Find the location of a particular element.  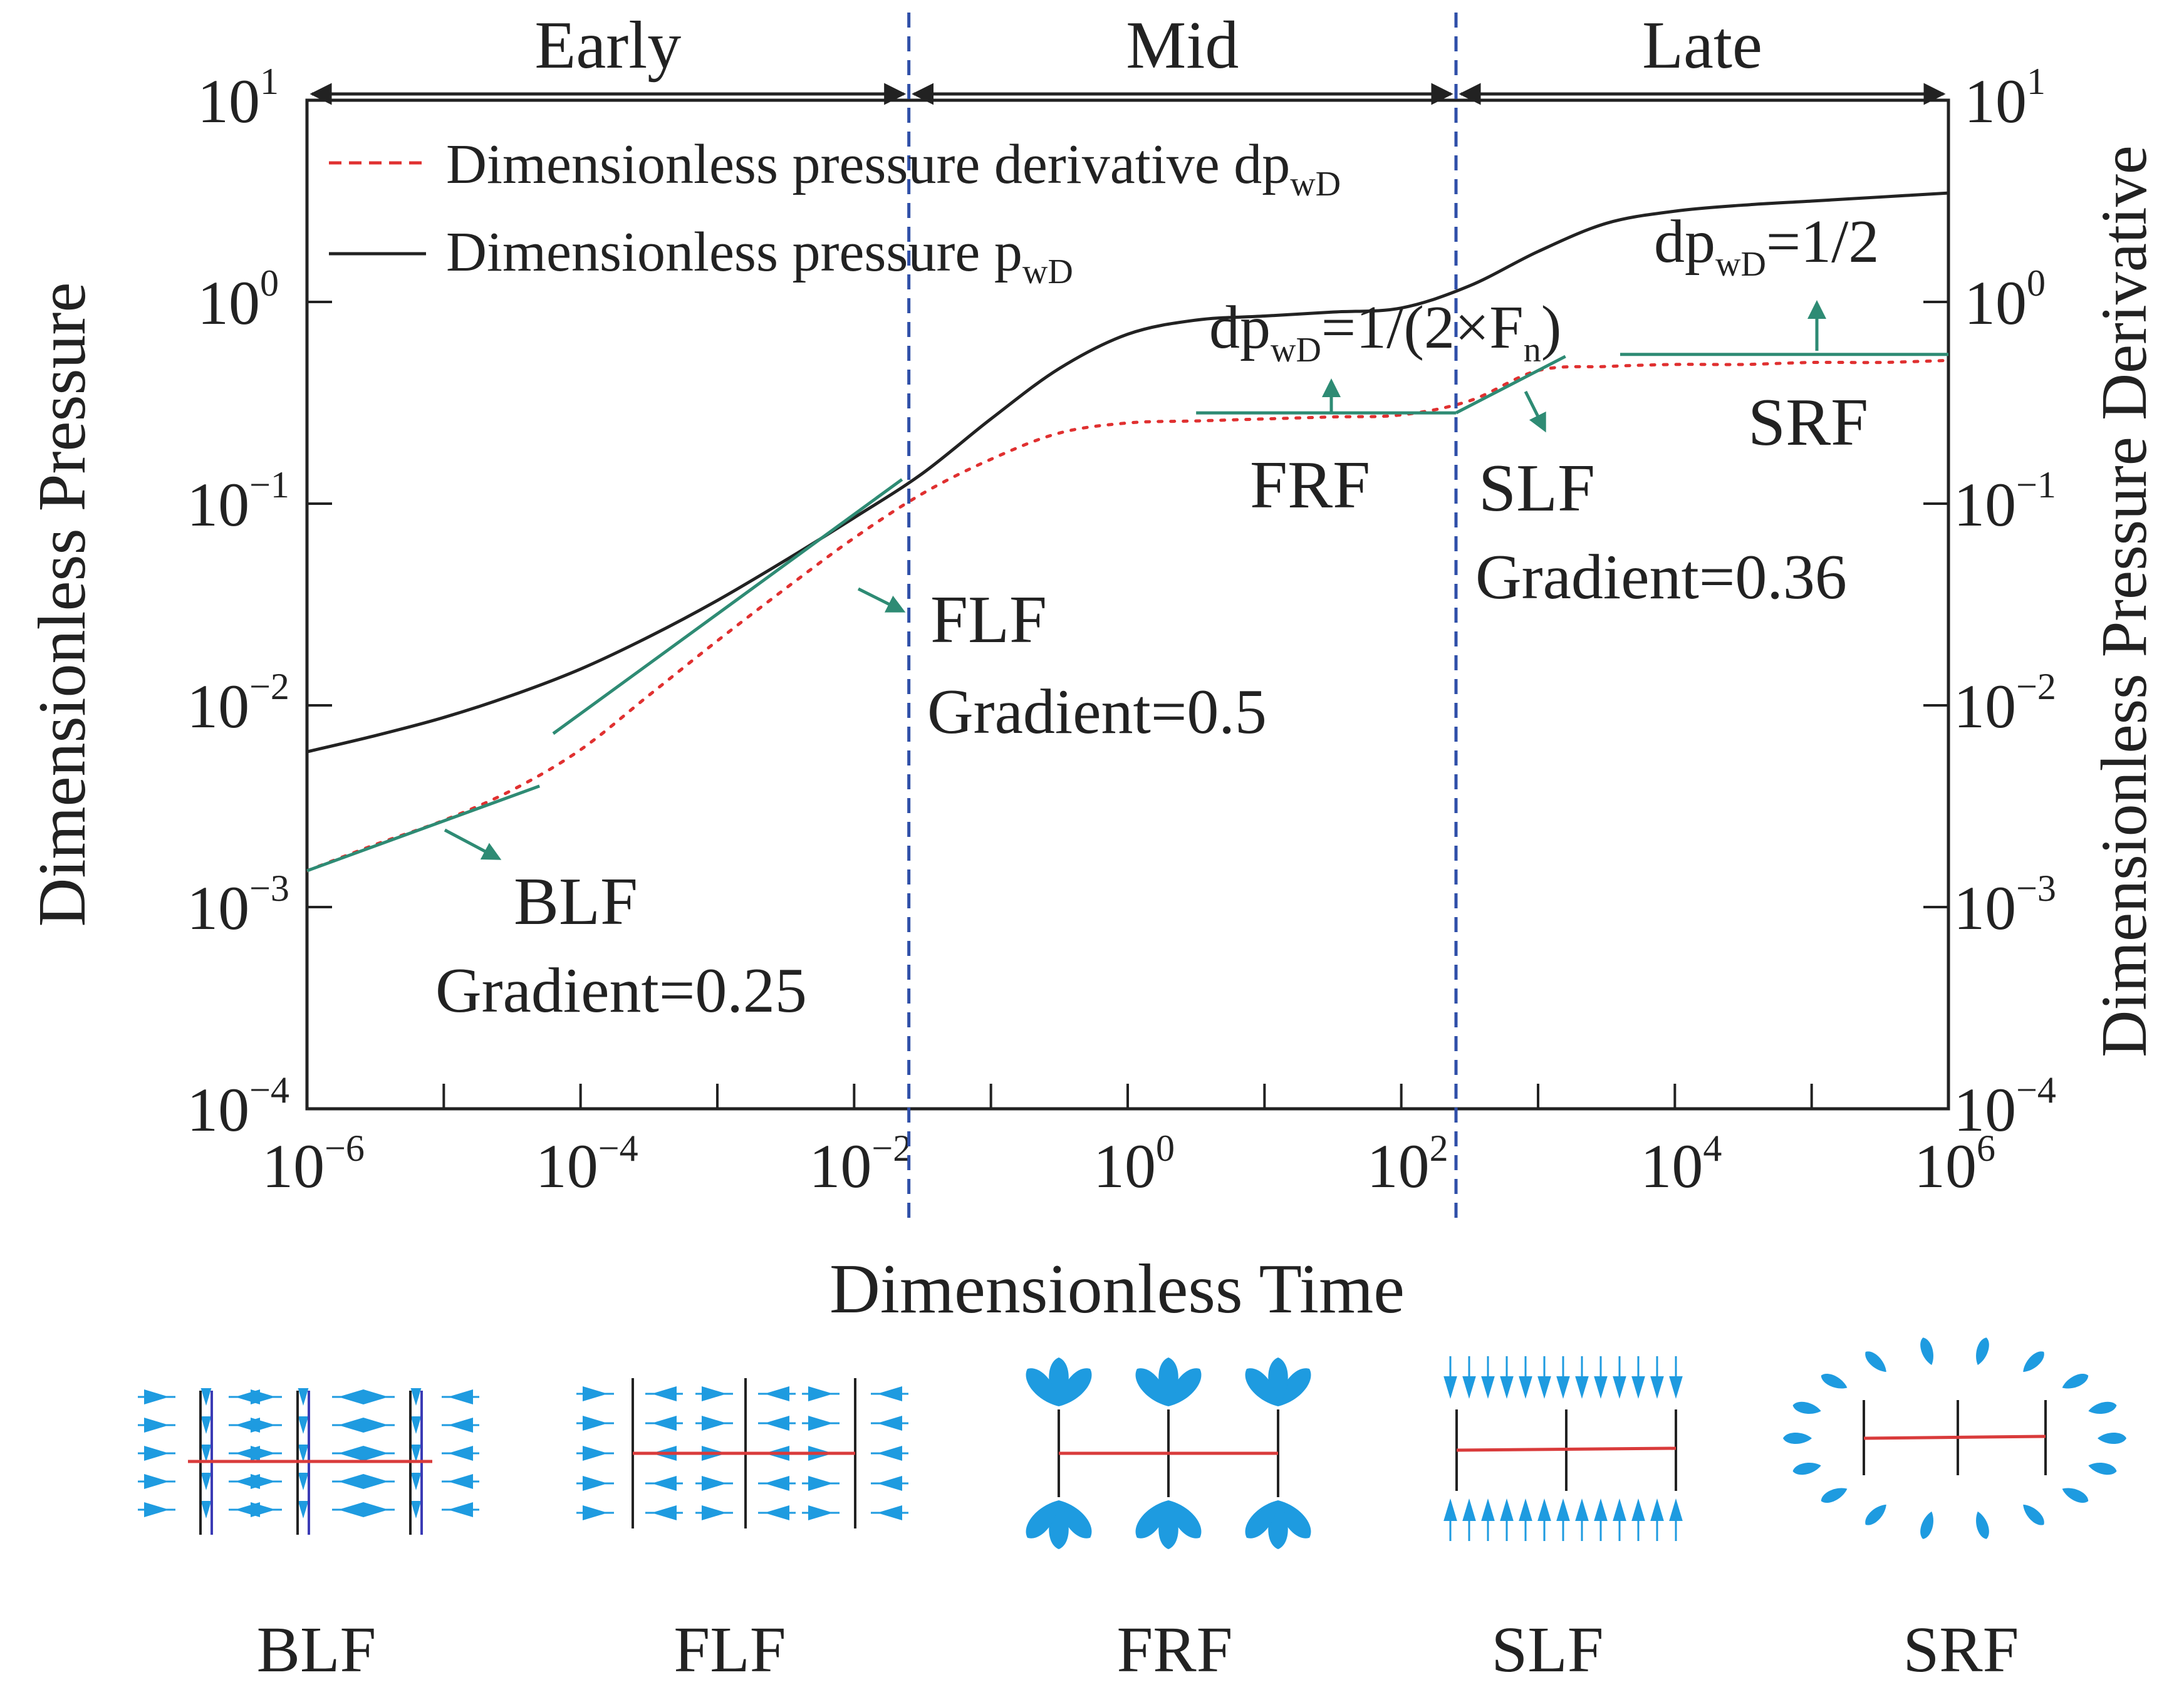

y-axis-label: Dimensionless Pressure is located at coordinates (62, 605).